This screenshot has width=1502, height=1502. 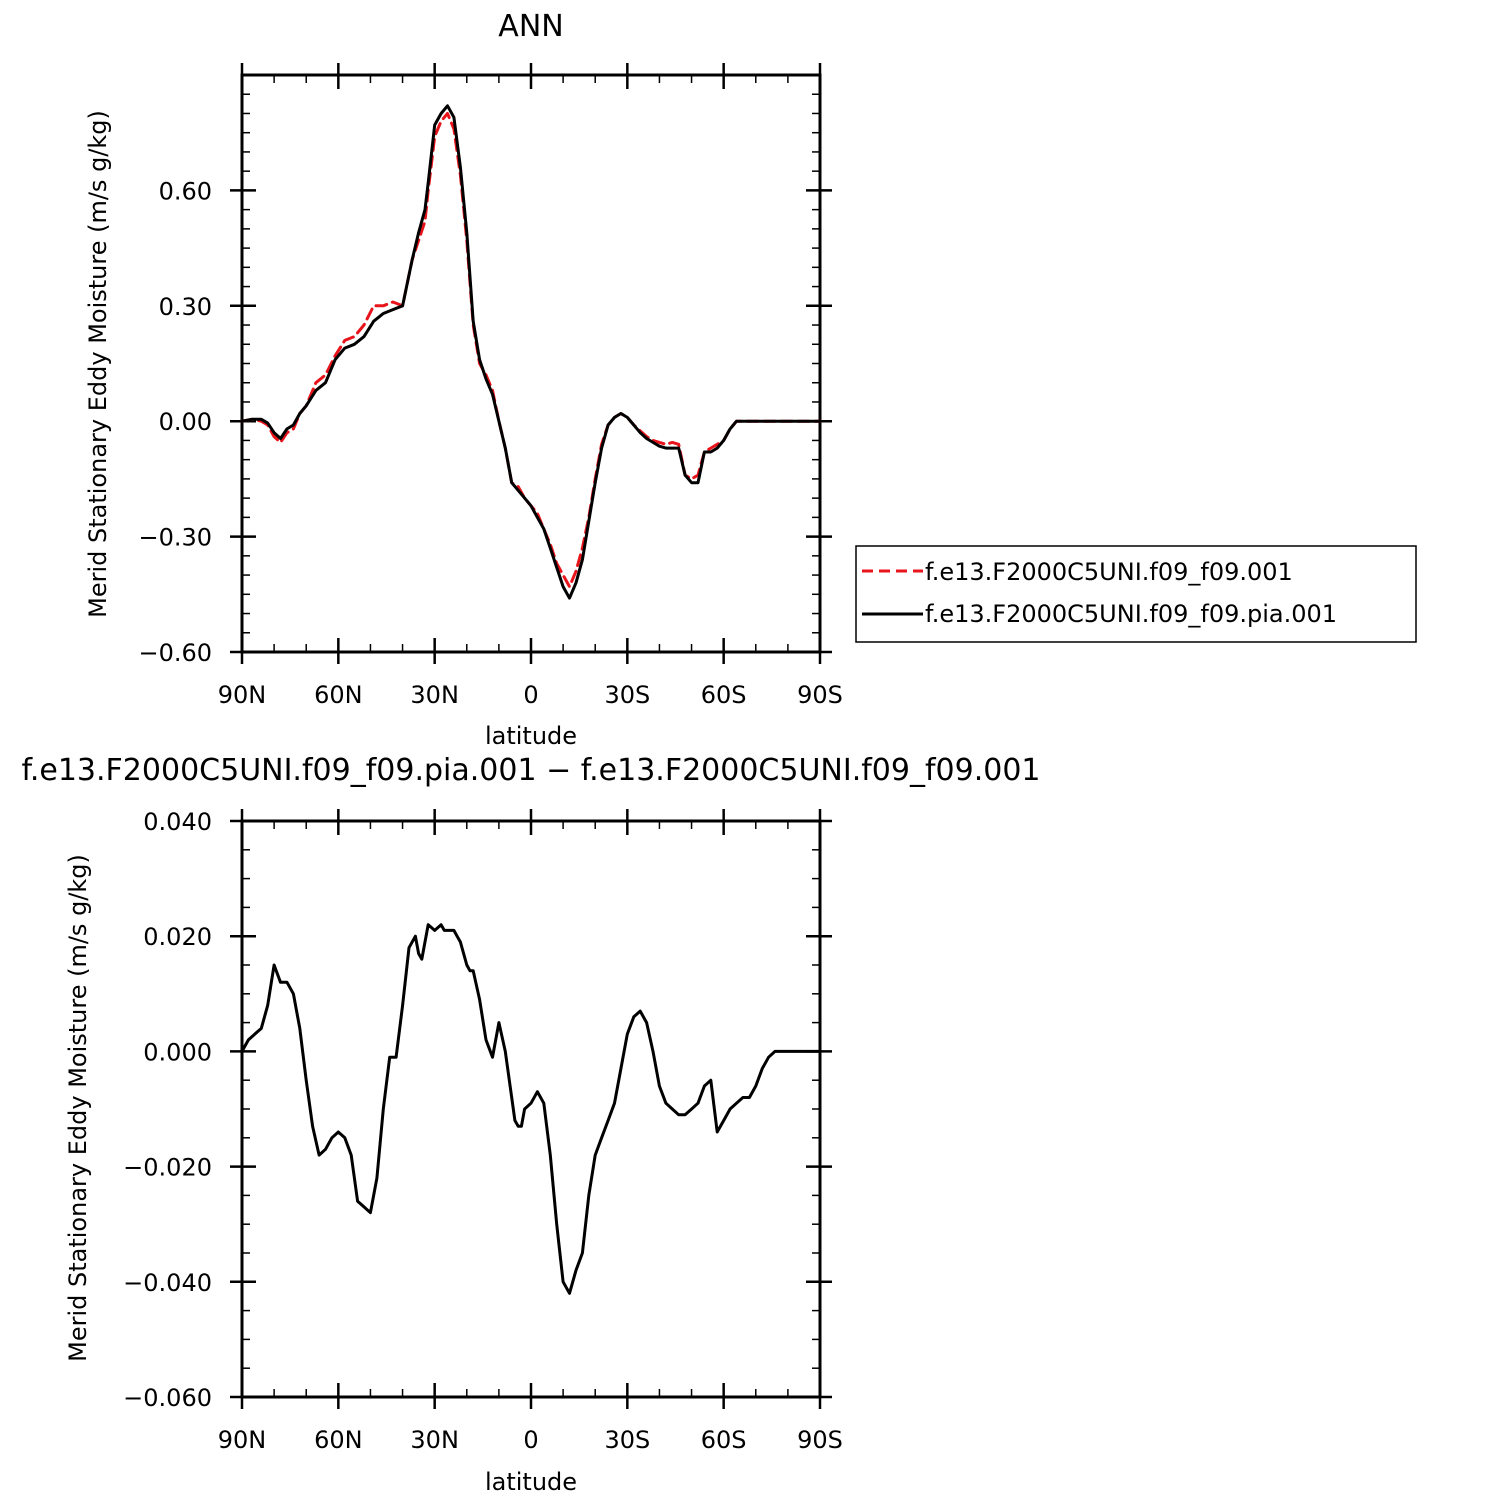 What do you see at coordinates (531, 1482) in the screenshot?
I see `bottom-x-axis-label: latitude` at bounding box center [531, 1482].